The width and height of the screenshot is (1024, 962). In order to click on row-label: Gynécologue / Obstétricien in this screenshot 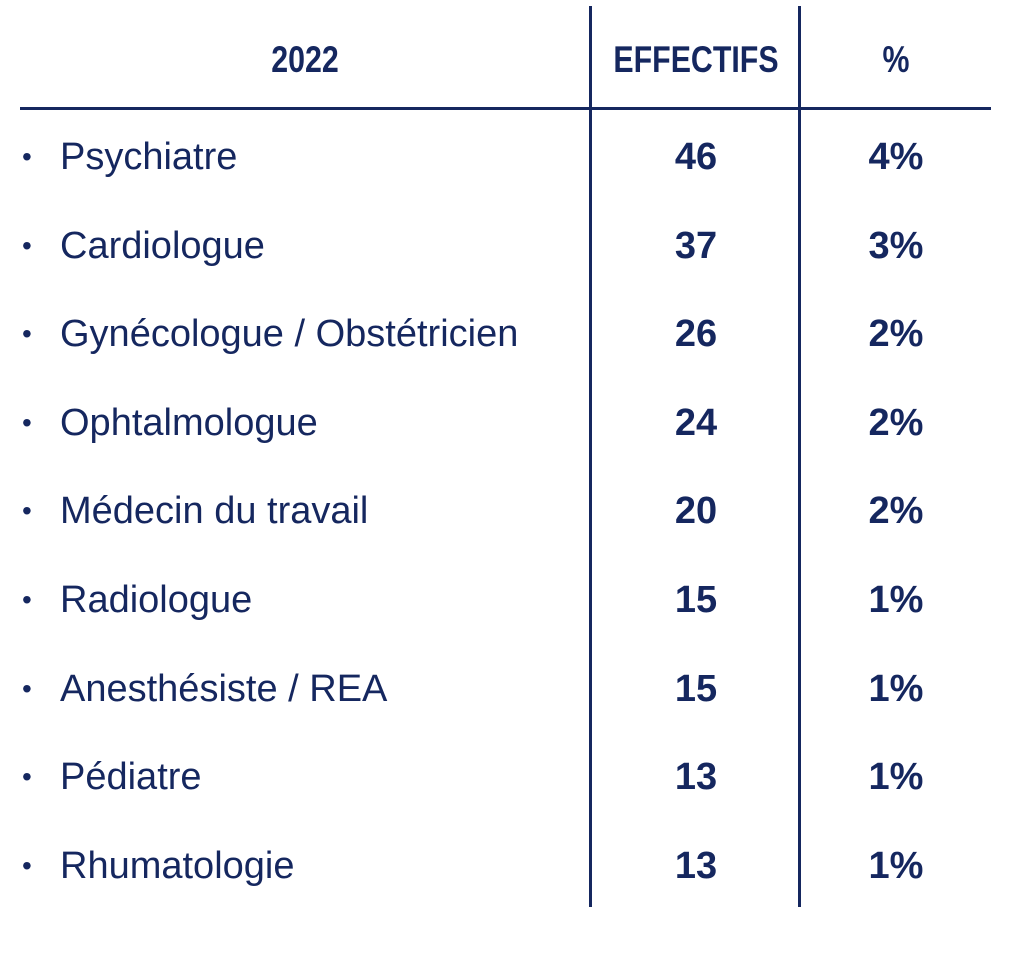, I will do `click(289, 334)`.